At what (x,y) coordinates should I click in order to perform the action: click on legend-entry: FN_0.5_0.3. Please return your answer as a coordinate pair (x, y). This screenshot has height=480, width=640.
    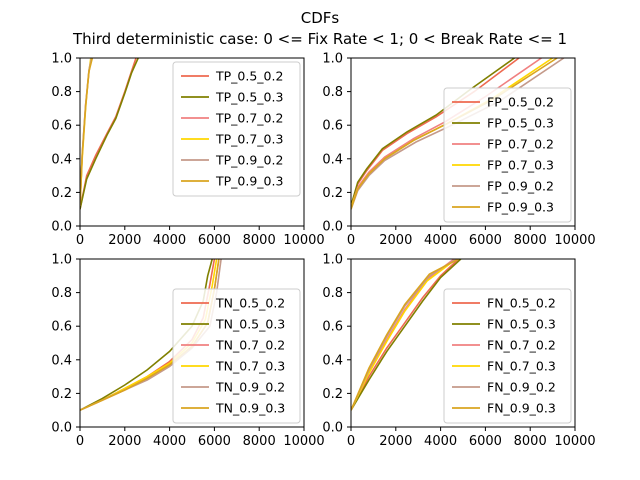
    Looking at the image, I should click on (521, 324).